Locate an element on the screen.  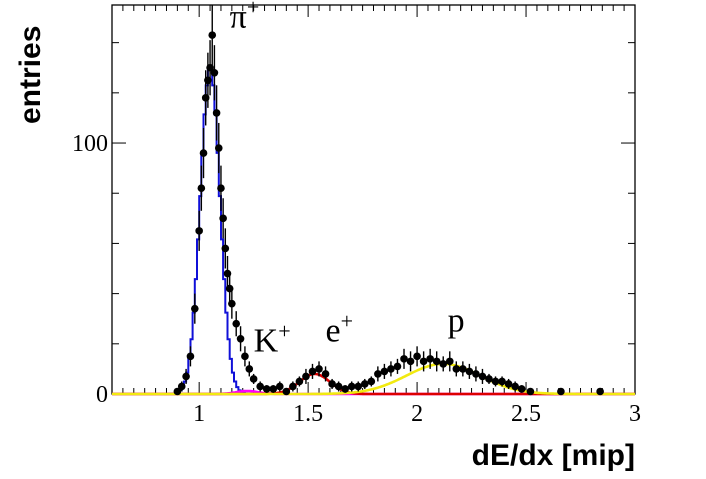
particle-label: e+ is located at coordinates (340, 328).